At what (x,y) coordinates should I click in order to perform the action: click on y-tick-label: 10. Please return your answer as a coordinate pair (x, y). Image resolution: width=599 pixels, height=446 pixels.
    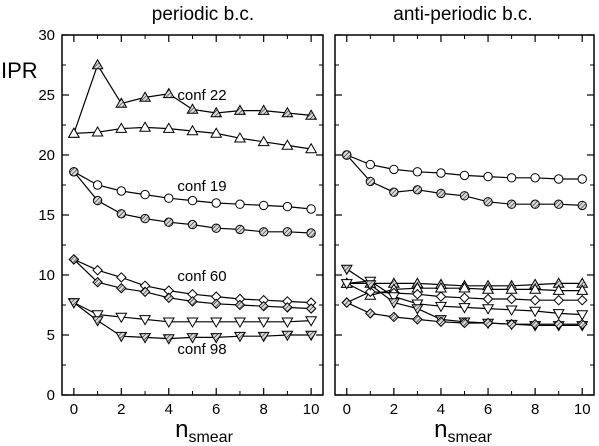
    Looking at the image, I should click on (46, 275).